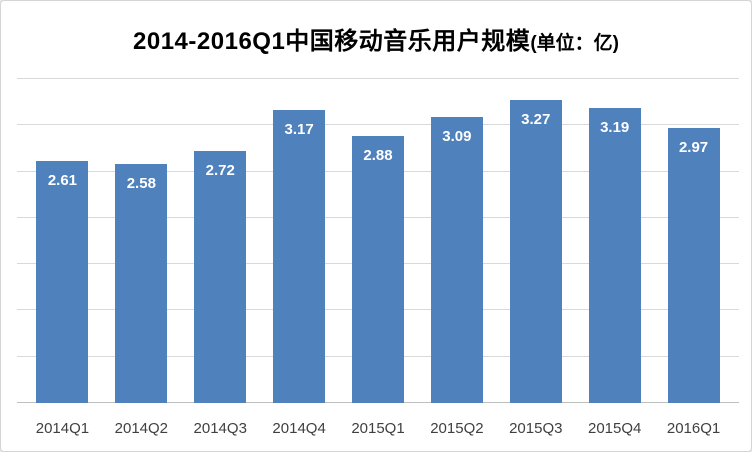 The height and width of the screenshot is (452, 752). I want to click on x-axis-label-2015Q3: 2015Q3, so click(536, 428).